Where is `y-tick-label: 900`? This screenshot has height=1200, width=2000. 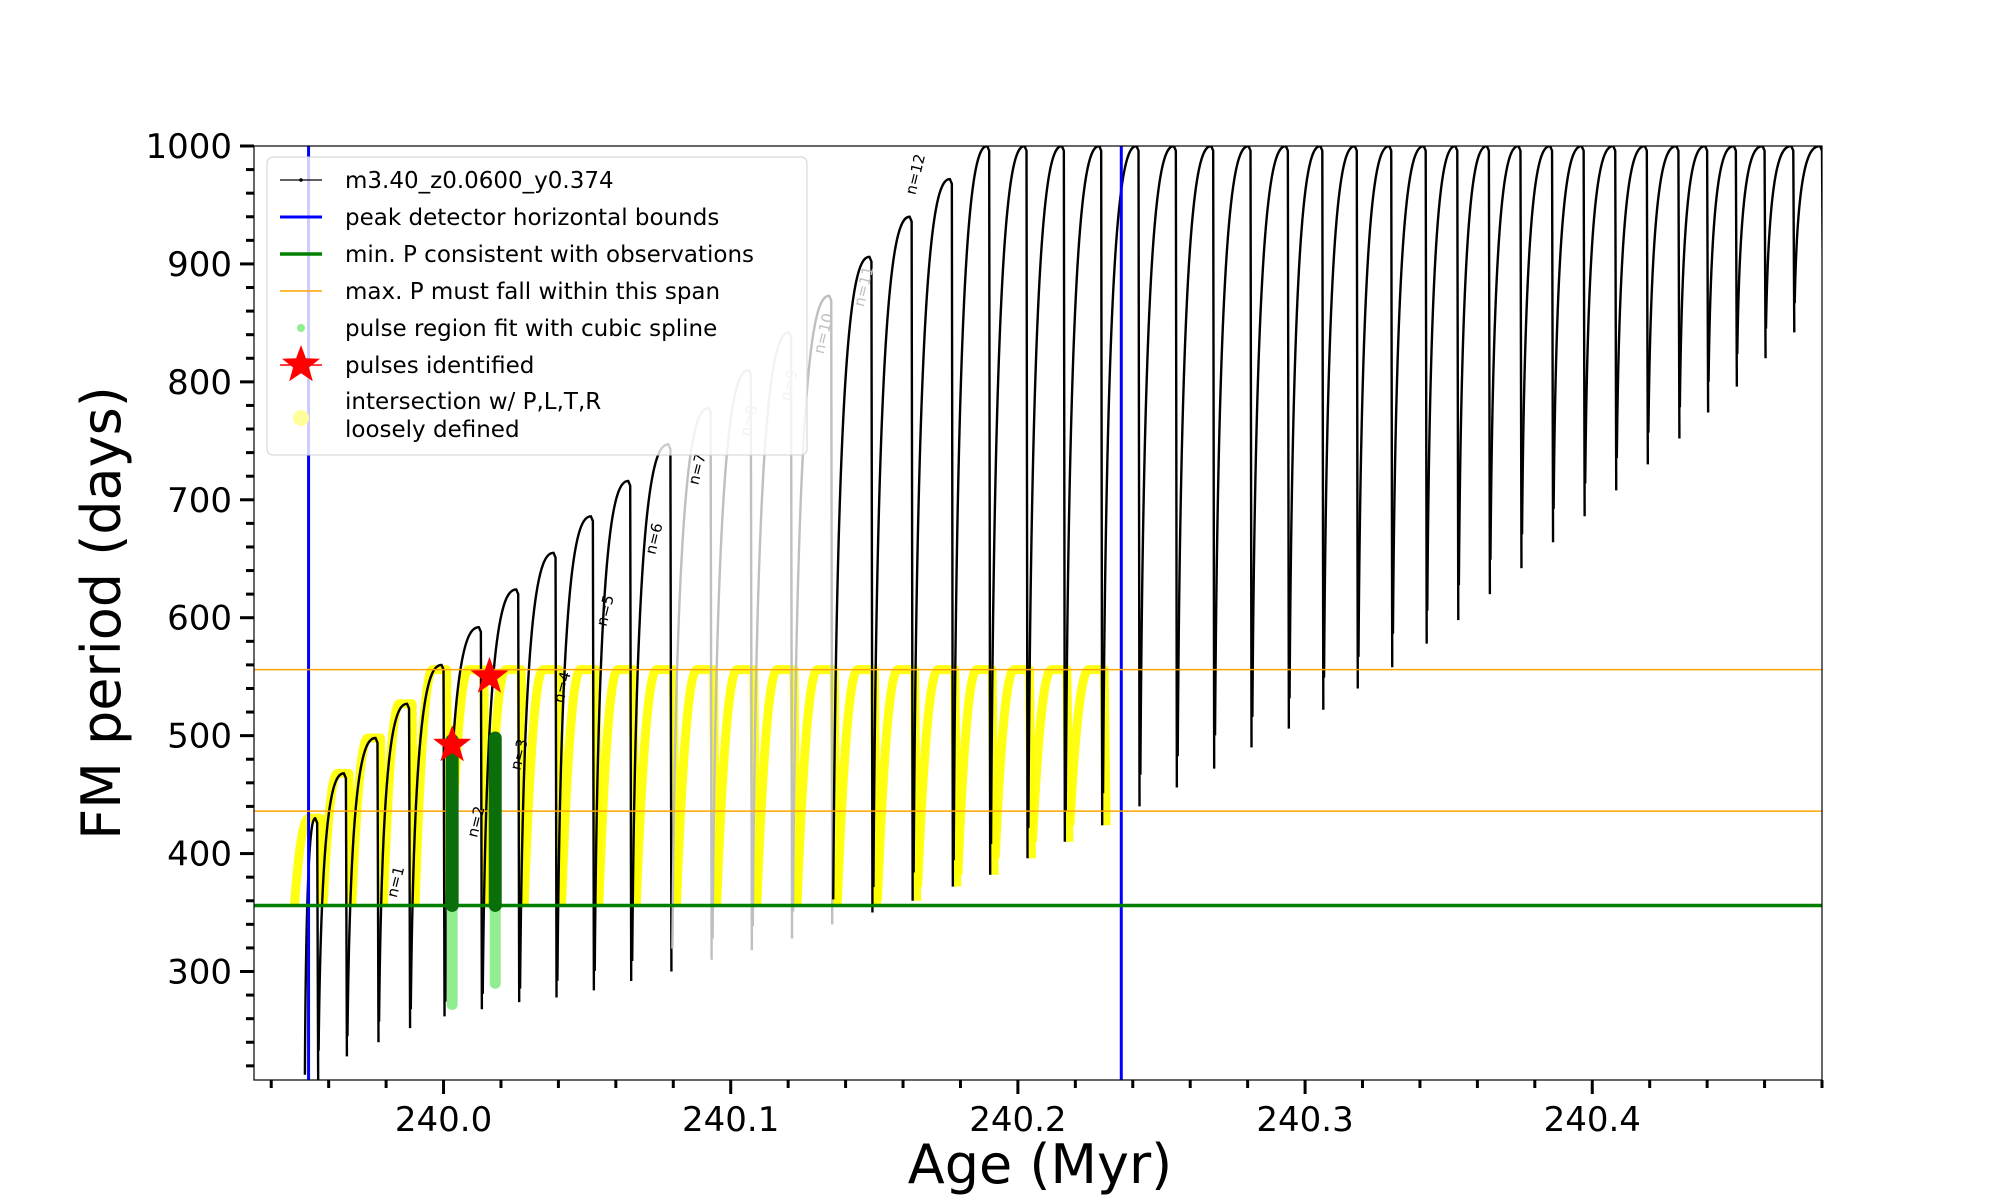
y-tick-label: 900 is located at coordinates (199, 265).